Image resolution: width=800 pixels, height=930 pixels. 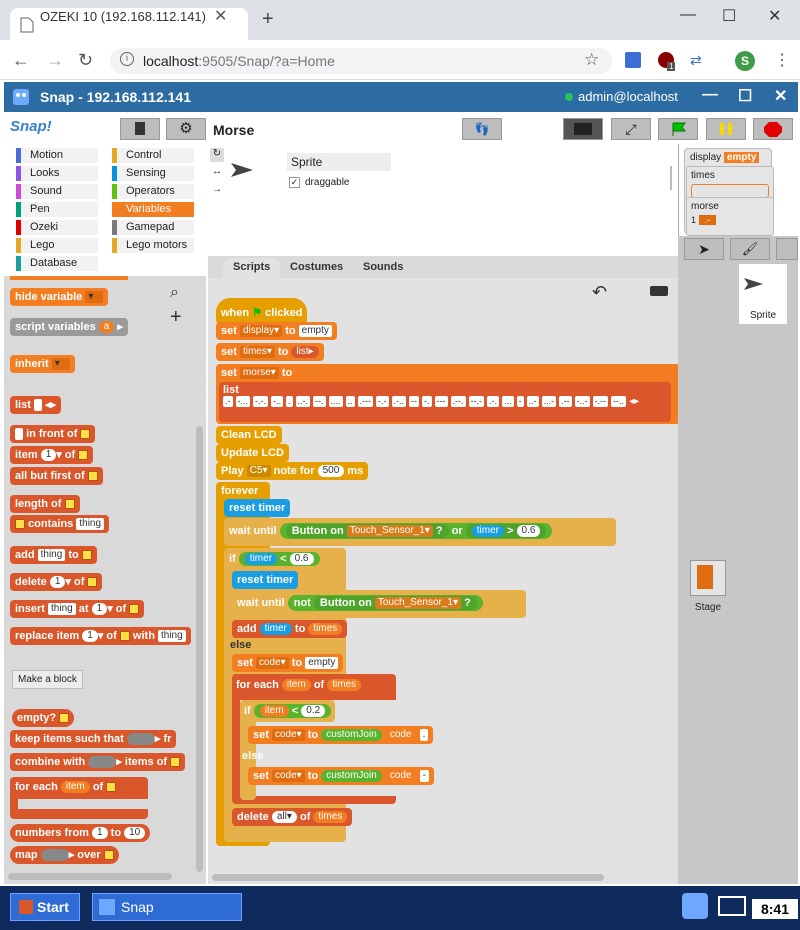 What do you see at coordinates (53, 434) in the screenshot?
I see `in-front-of-block: in front of` at bounding box center [53, 434].